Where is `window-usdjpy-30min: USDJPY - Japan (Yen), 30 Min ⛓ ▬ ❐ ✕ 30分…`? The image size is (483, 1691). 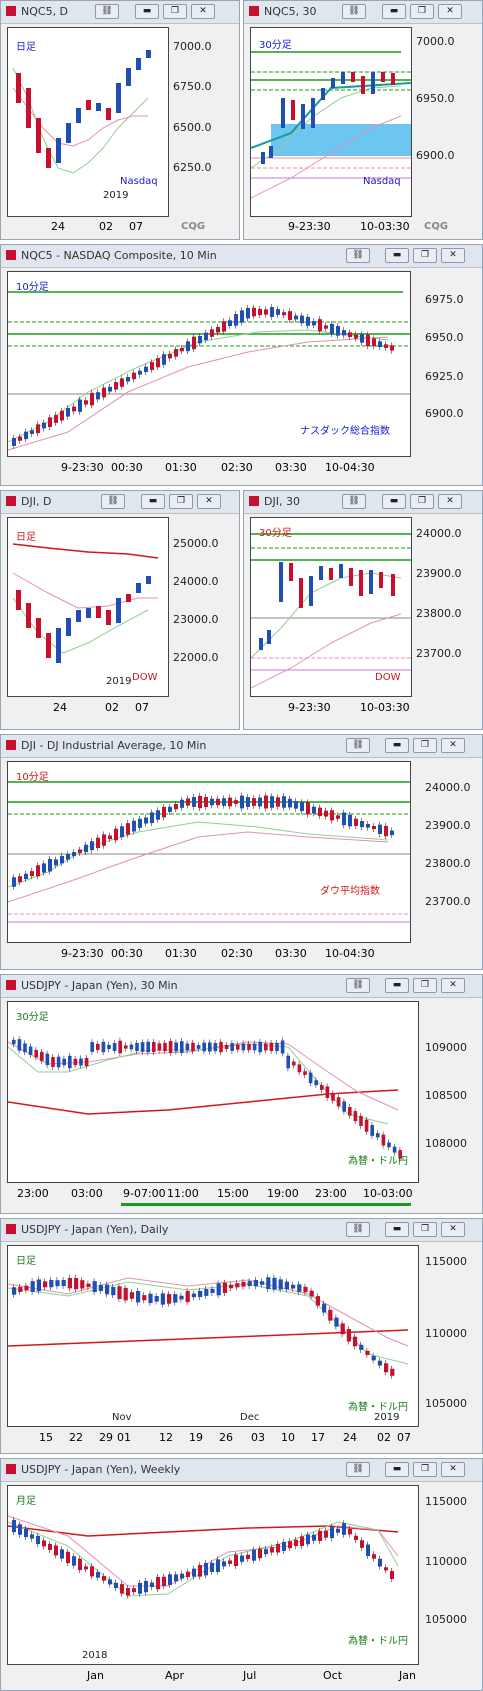
window-usdjpy-30min: USDJPY - Japan (Yen), 30 Min ⛓ ▬ ❐ ✕ 30分… is located at coordinates (241, 1094).